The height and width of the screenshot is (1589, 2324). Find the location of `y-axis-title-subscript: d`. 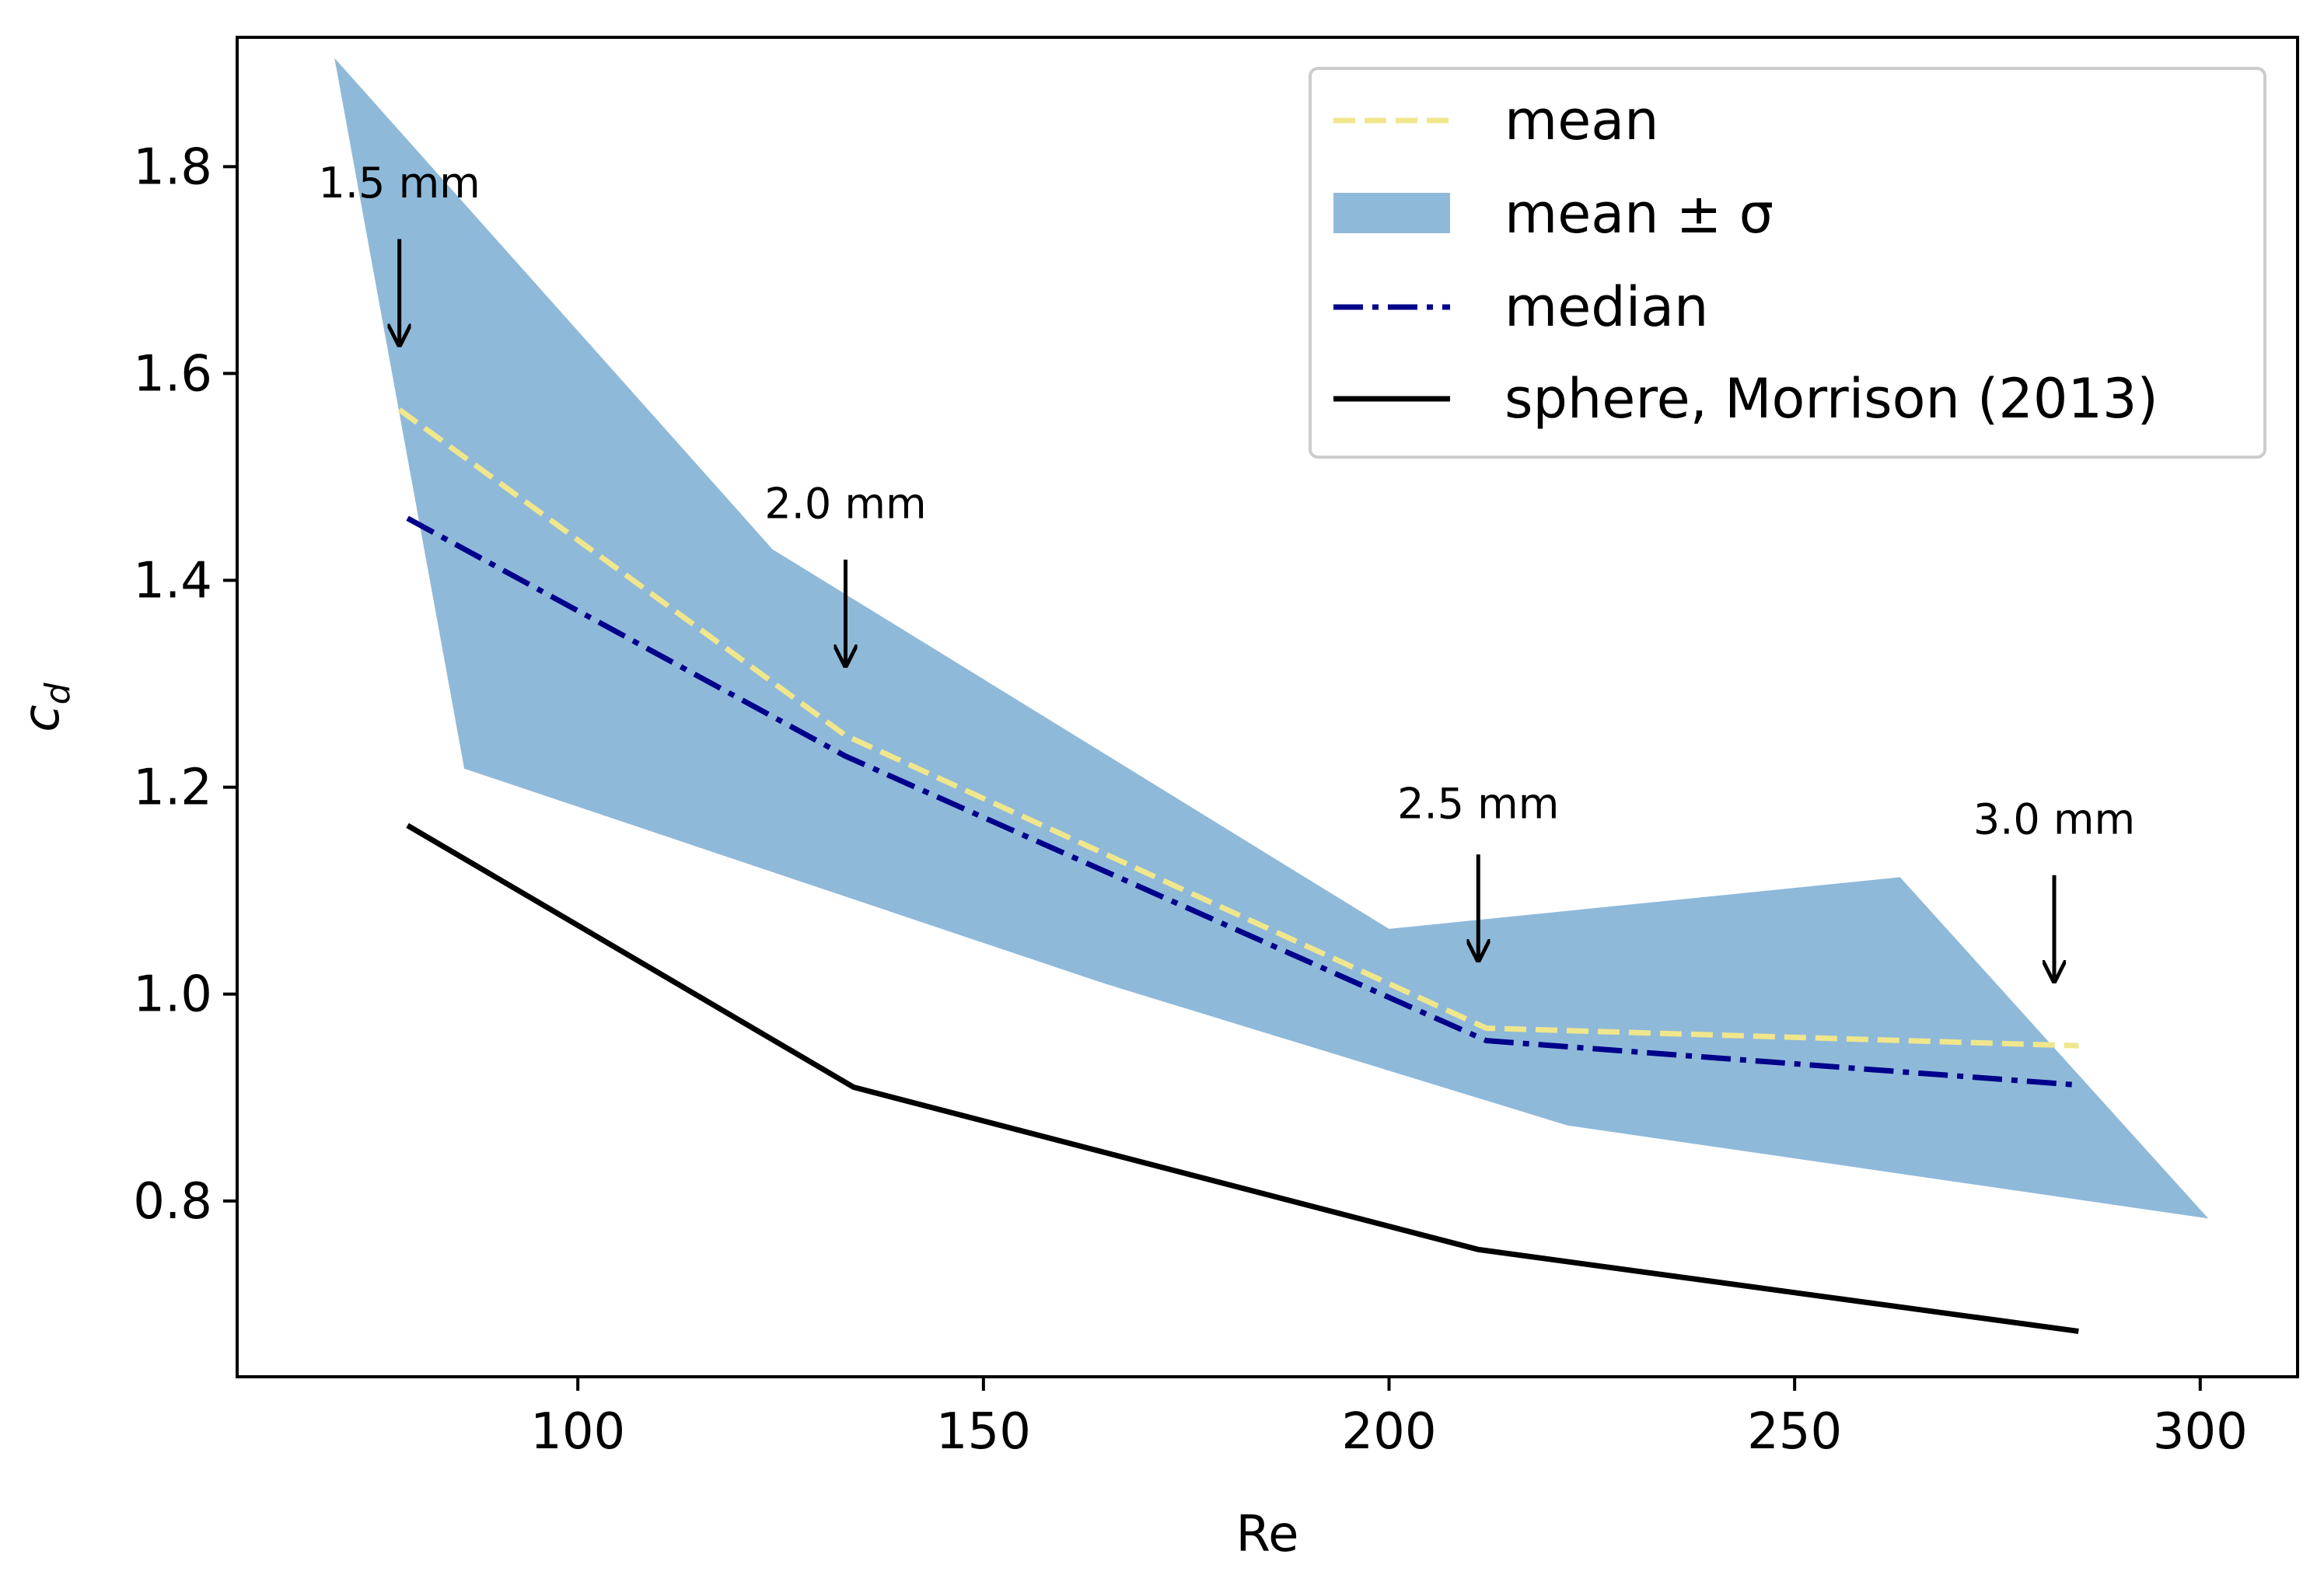

y-axis-title-subscript: d is located at coordinates (58, 693).